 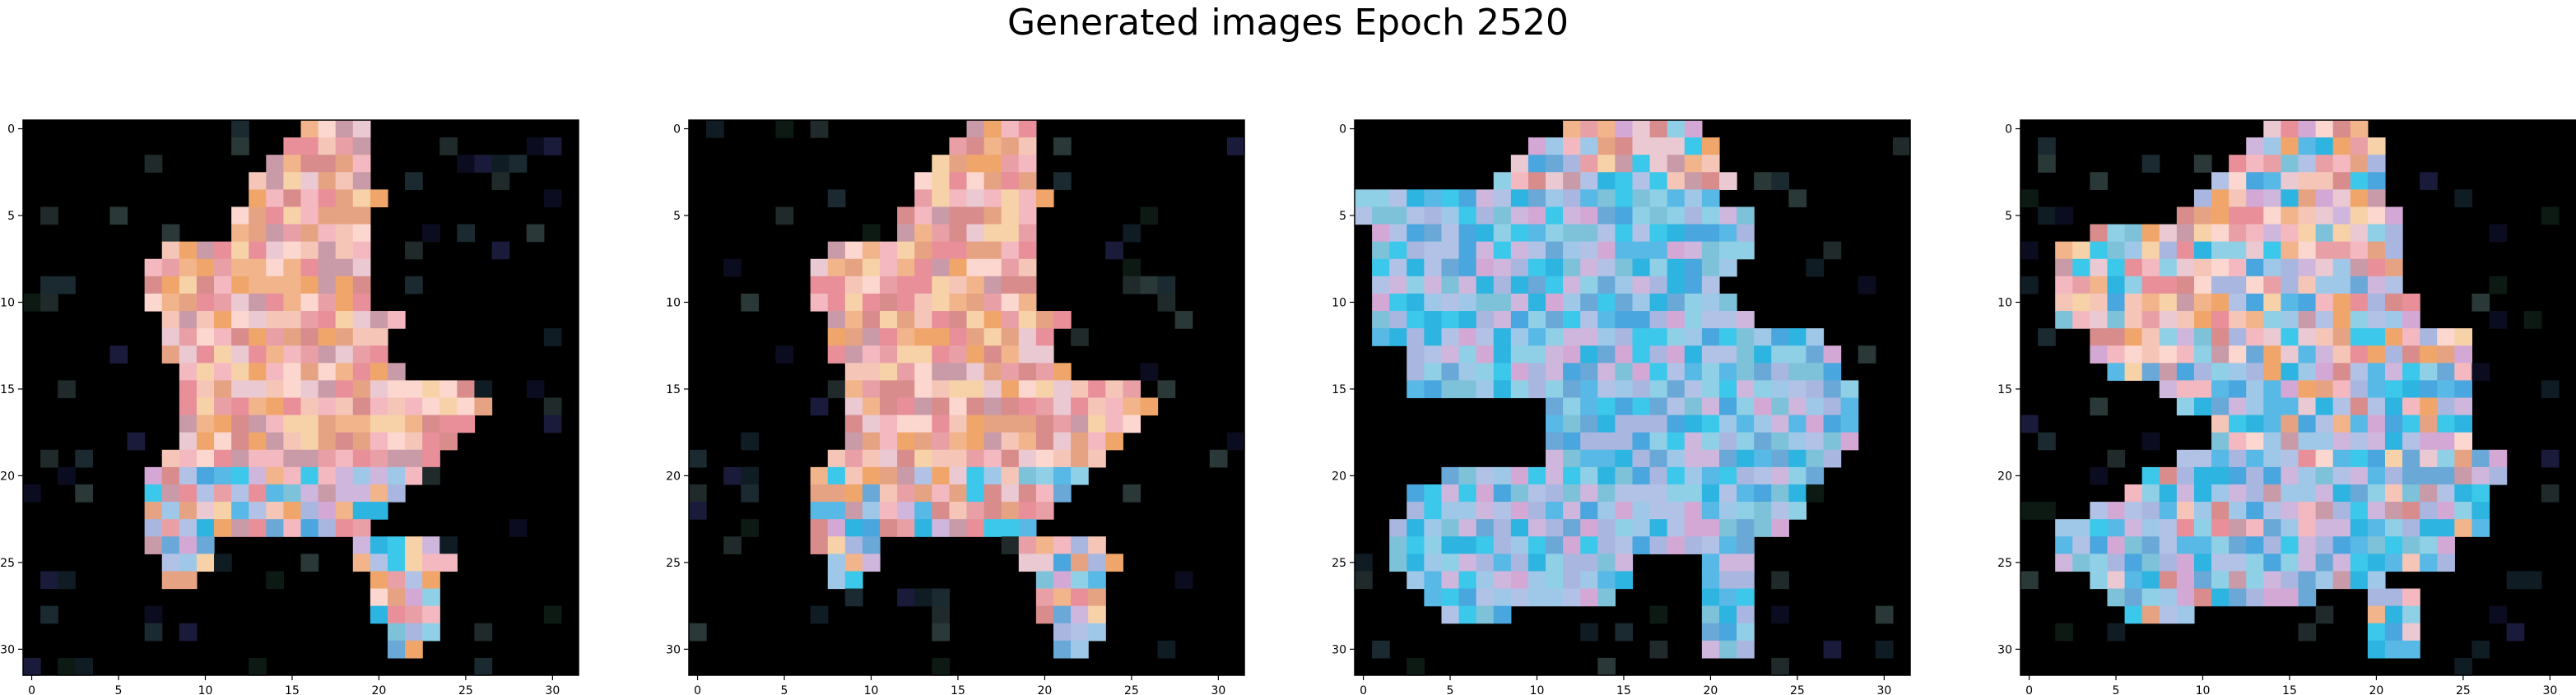 What do you see at coordinates (1798, 689) in the screenshot?
I see `x-tick-label: 25` at bounding box center [1798, 689].